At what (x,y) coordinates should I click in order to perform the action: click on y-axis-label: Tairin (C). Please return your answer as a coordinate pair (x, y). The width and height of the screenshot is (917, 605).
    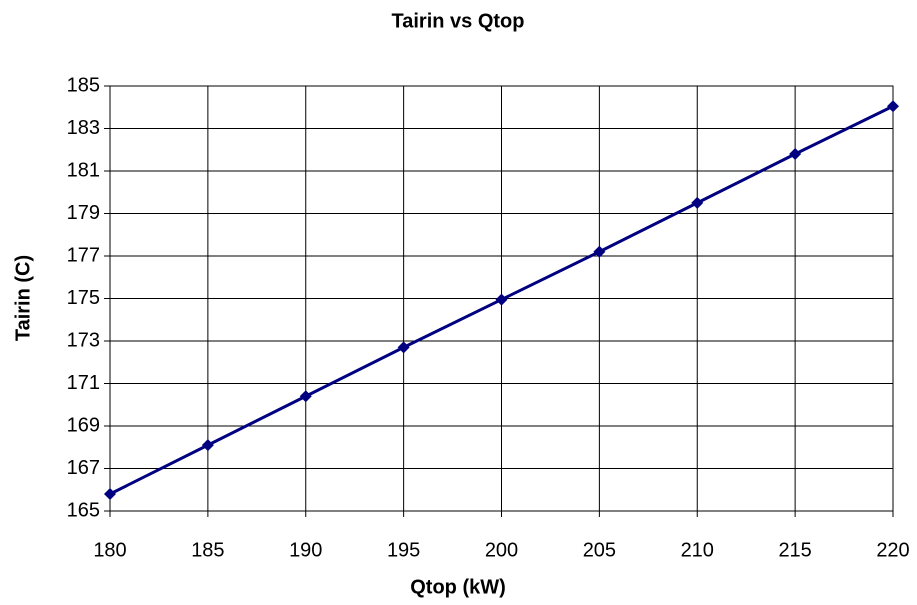
    Looking at the image, I should click on (23, 298).